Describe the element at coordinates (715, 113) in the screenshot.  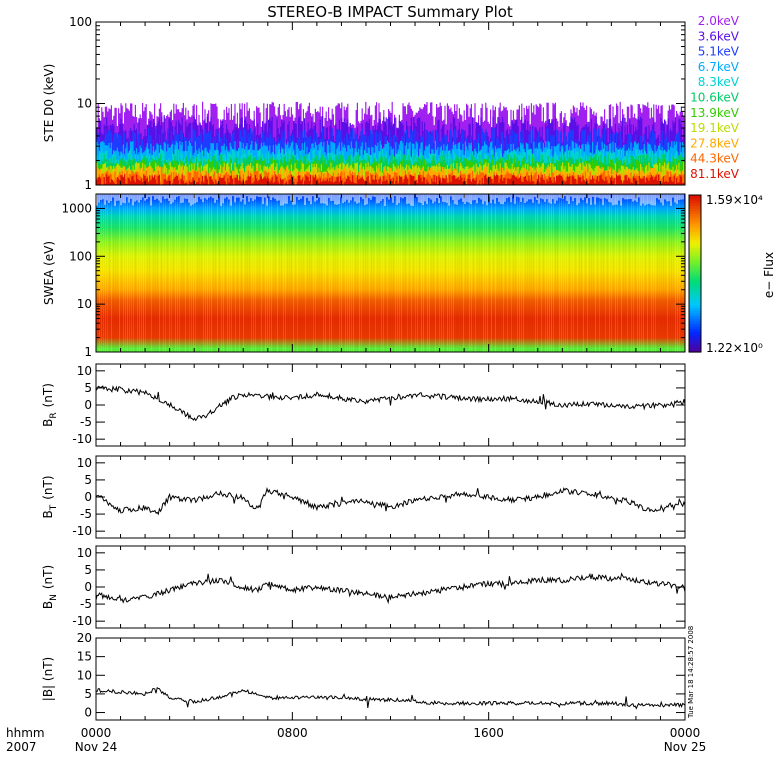
I see `legend-entry-13.9keV: 13.9keV` at that location.